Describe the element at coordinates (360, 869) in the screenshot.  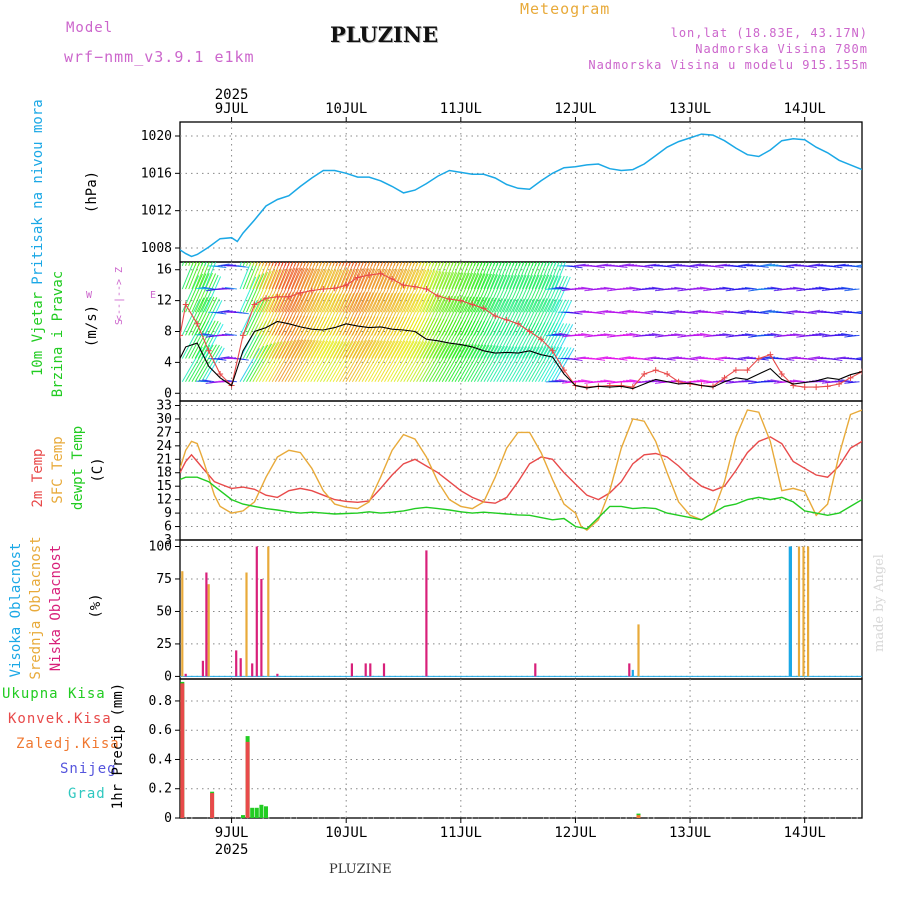
I see `footer-location: PLUZINE` at that location.